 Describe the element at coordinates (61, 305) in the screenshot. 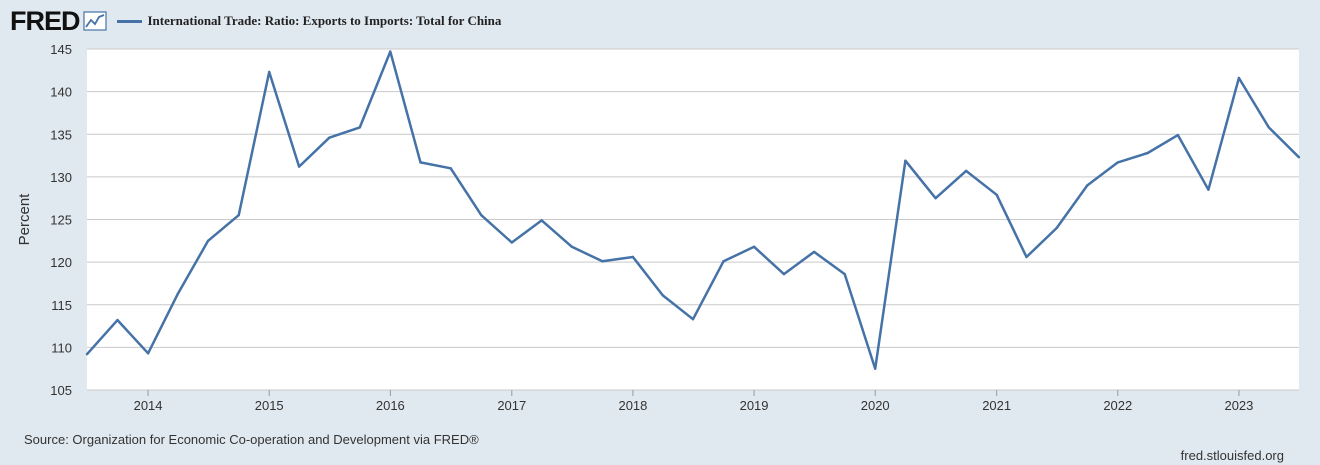

I see `y-tick-label: 115` at that location.